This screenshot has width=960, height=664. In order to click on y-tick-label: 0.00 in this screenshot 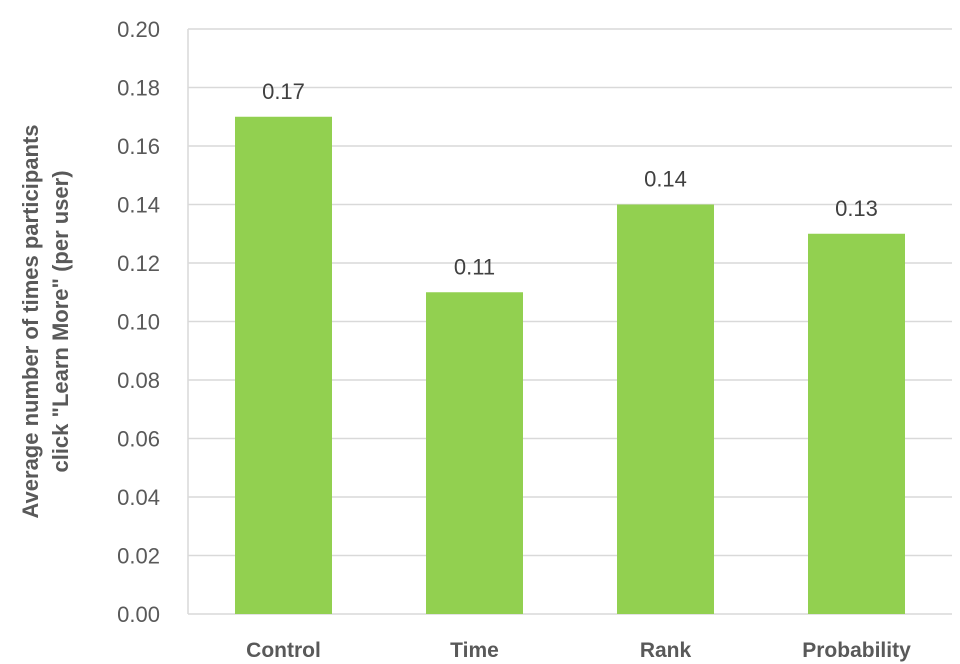, I will do `click(138, 614)`.